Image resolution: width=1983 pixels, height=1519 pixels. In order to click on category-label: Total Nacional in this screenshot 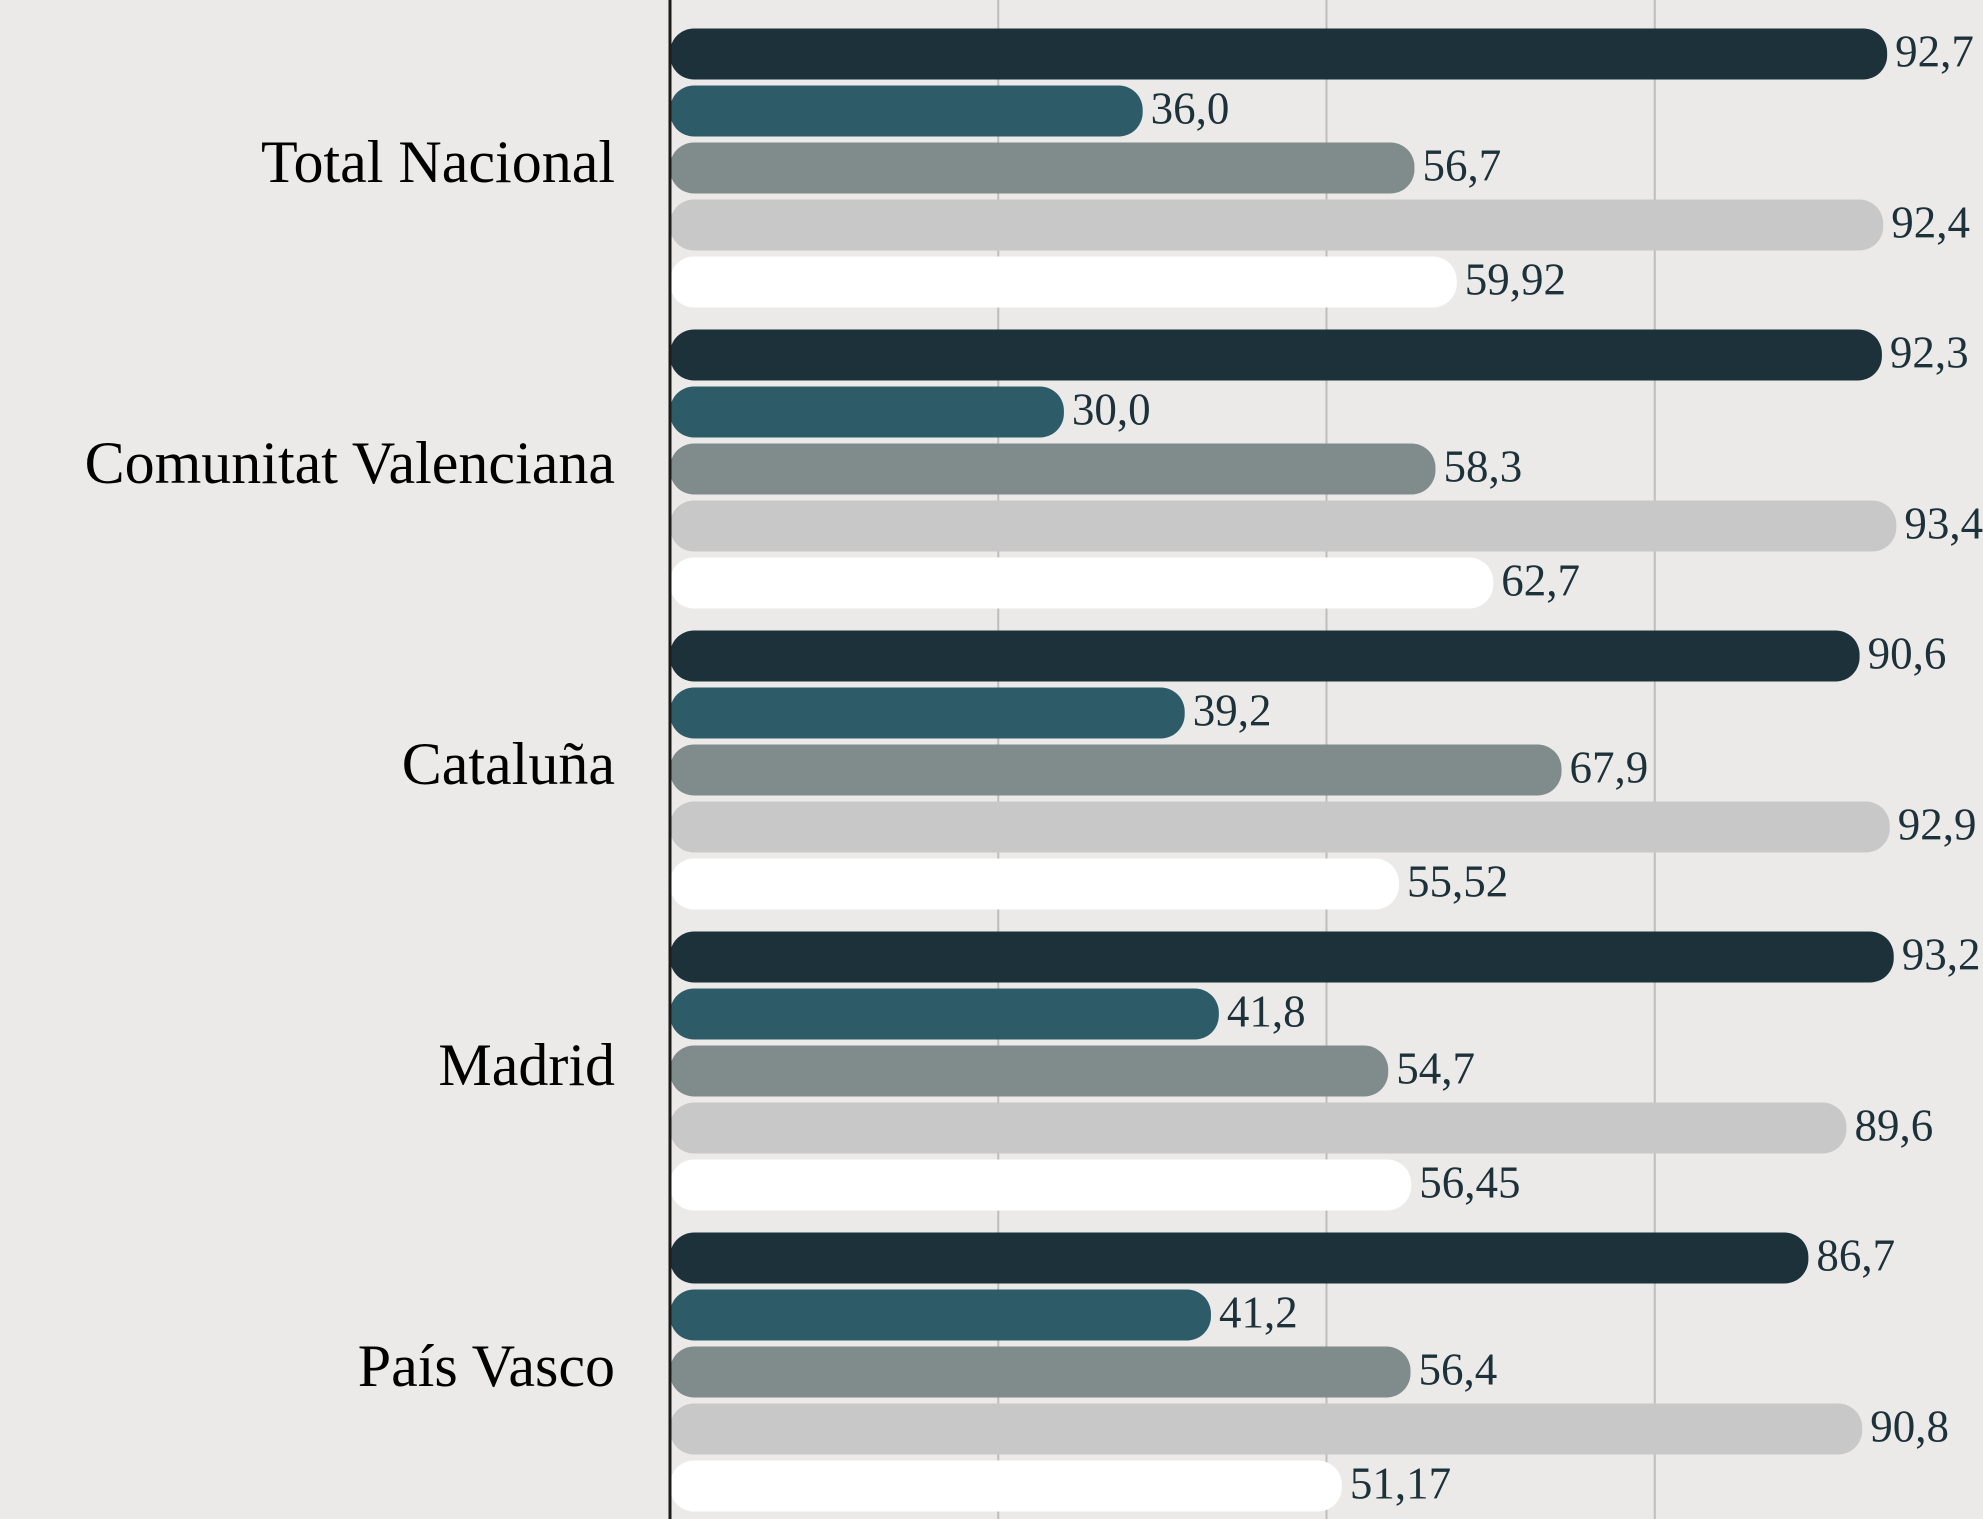, I will do `click(438, 162)`.